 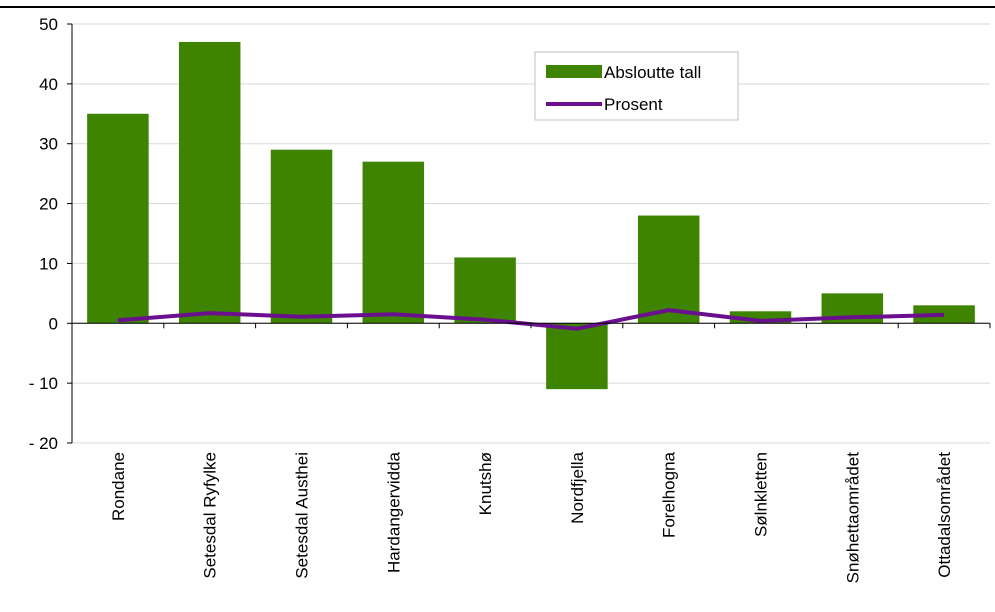 What do you see at coordinates (852, 518) in the screenshot?
I see `x-tick-label: Snøhettaområdet` at bounding box center [852, 518].